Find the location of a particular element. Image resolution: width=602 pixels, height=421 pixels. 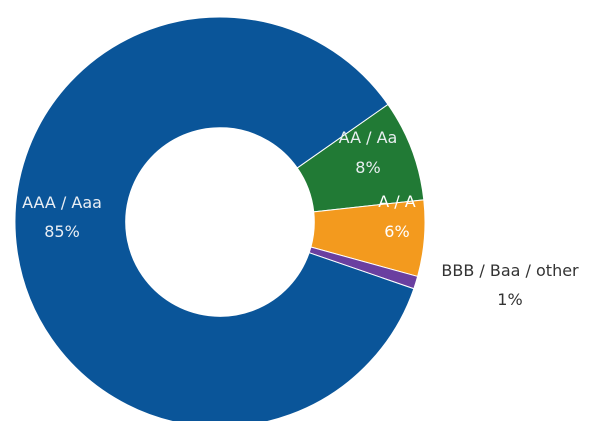

slice-category-label: BBB / Baa / other is located at coordinates (510, 270).